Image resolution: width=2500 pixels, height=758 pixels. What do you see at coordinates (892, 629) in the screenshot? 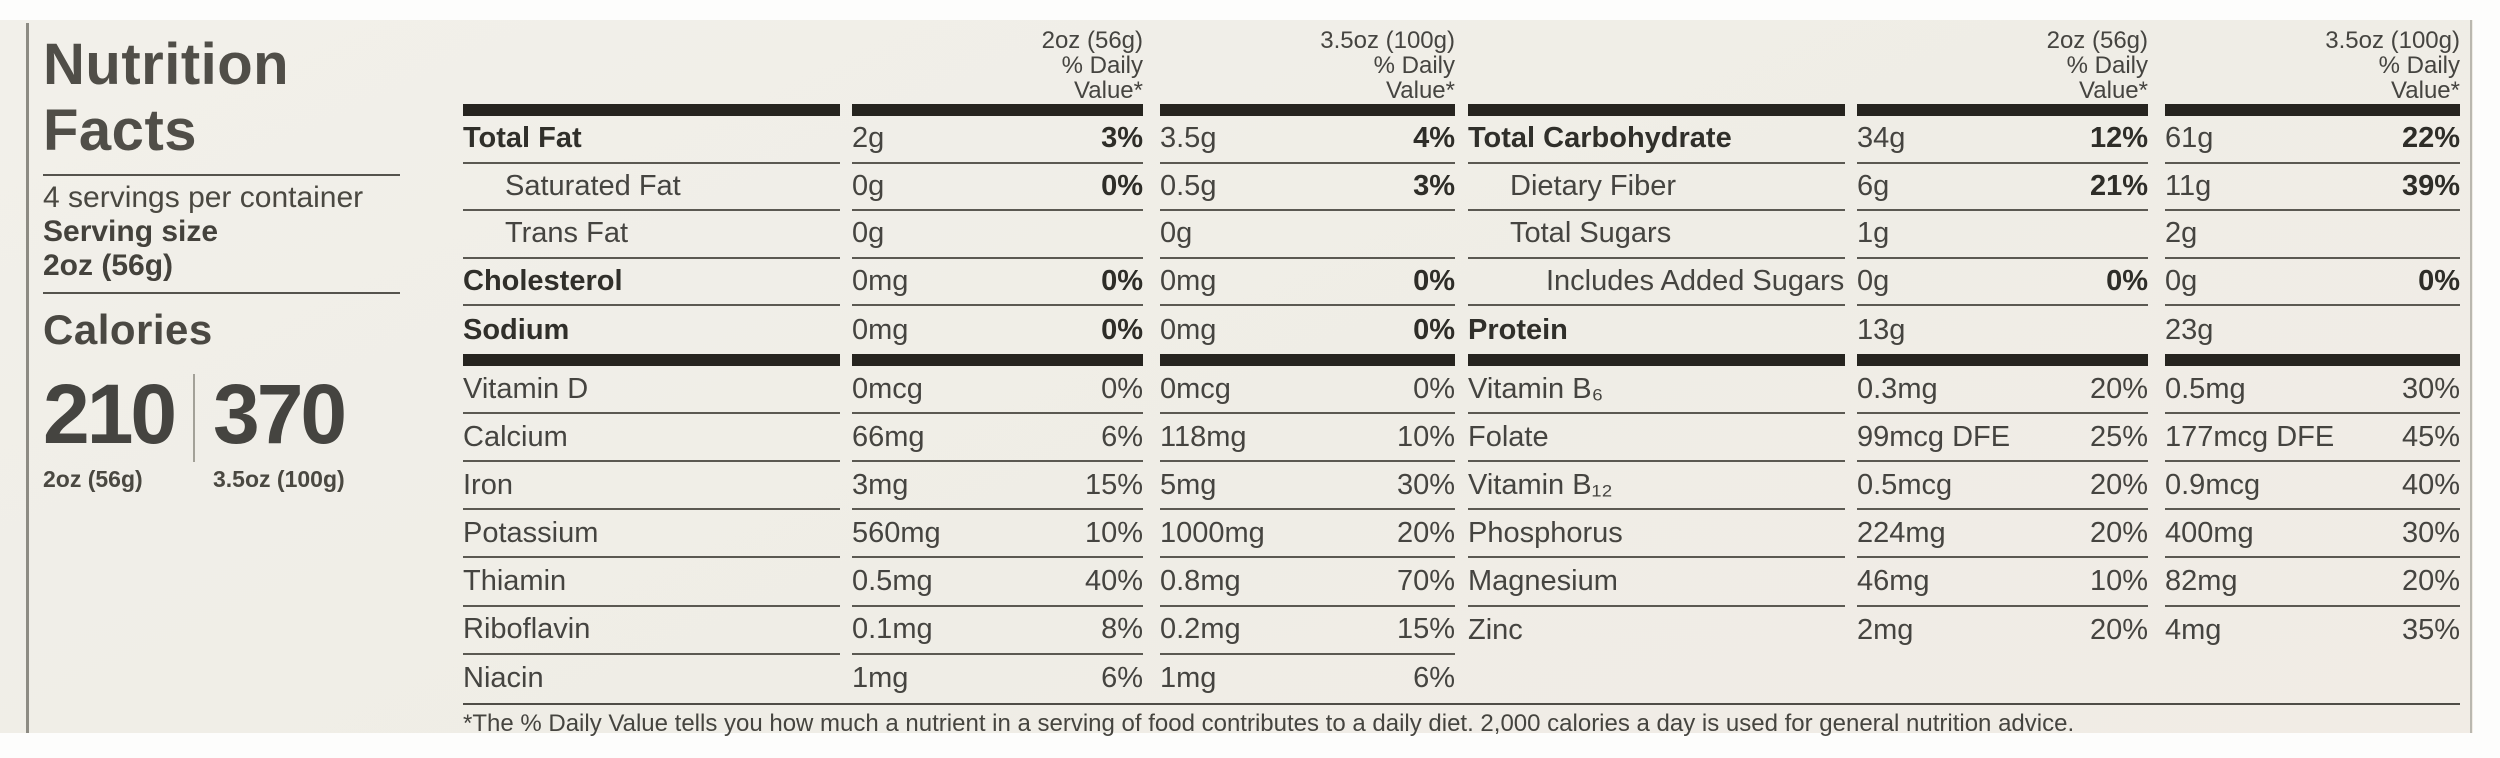
I see `amount-value: 0.1mg` at bounding box center [892, 629].